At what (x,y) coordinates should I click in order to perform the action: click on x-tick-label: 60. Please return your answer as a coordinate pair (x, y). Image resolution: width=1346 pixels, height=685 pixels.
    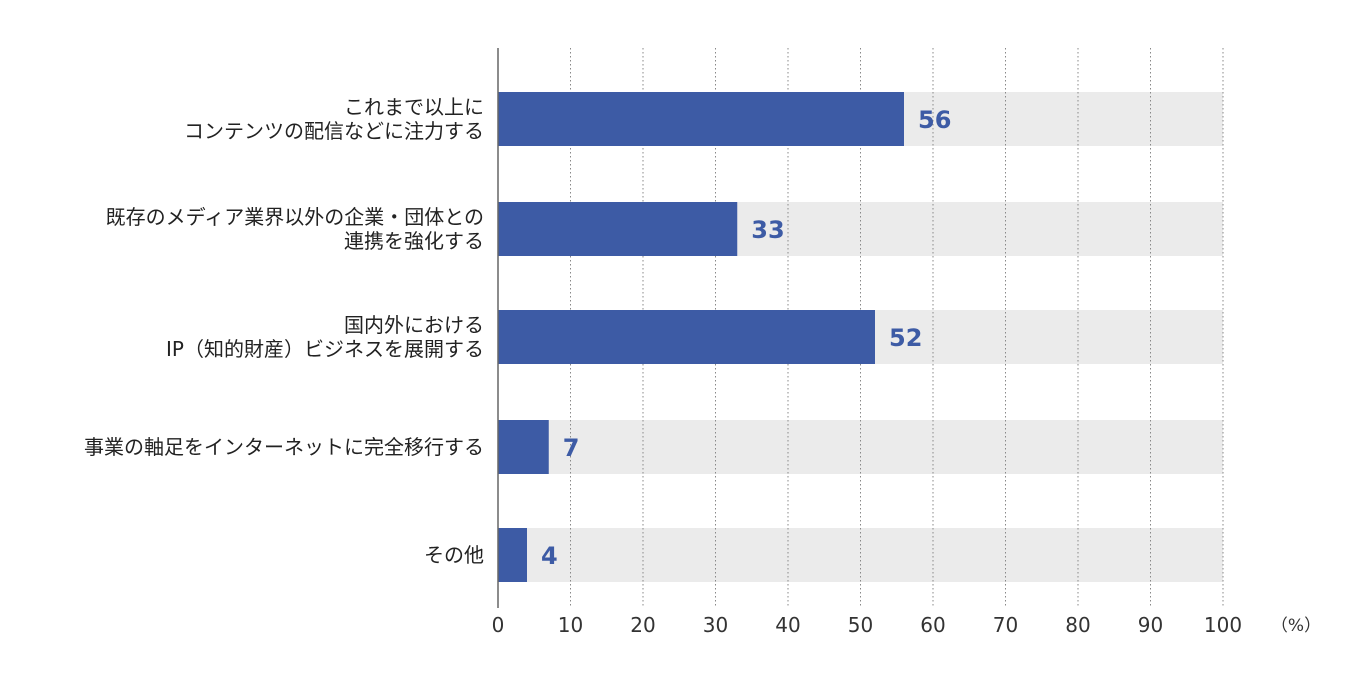
    Looking at the image, I should click on (932, 625).